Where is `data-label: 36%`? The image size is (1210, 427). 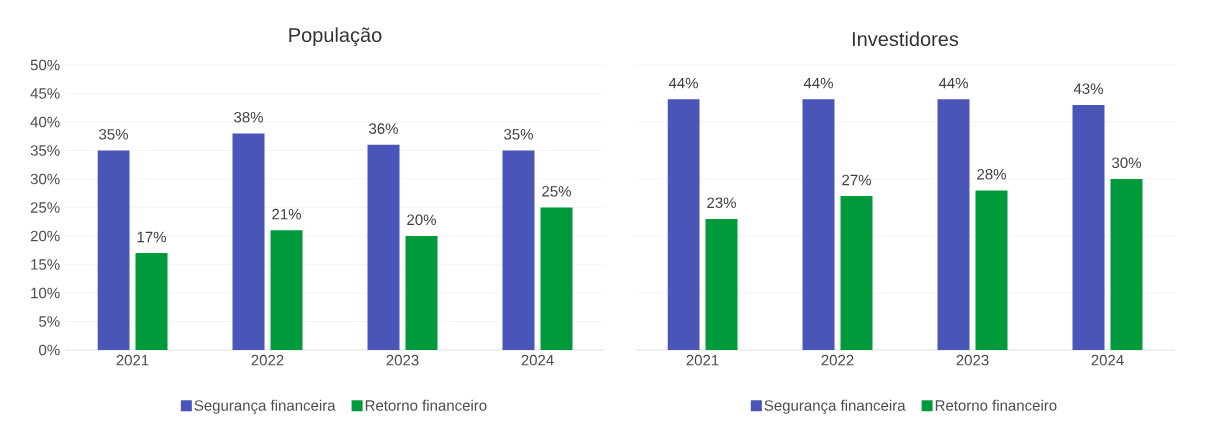
data-label: 36% is located at coordinates (383, 128).